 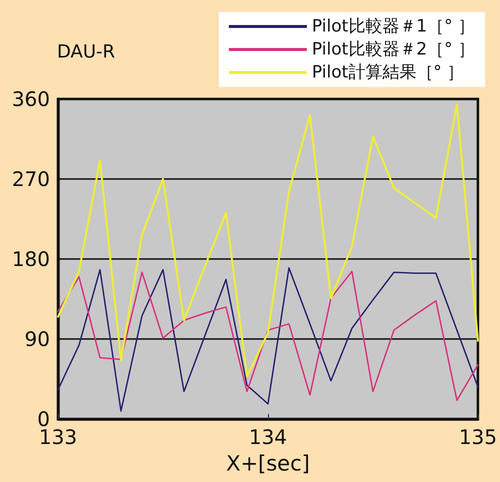 I want to click on chart-title: DAU-R, so click(x=86, y=52).